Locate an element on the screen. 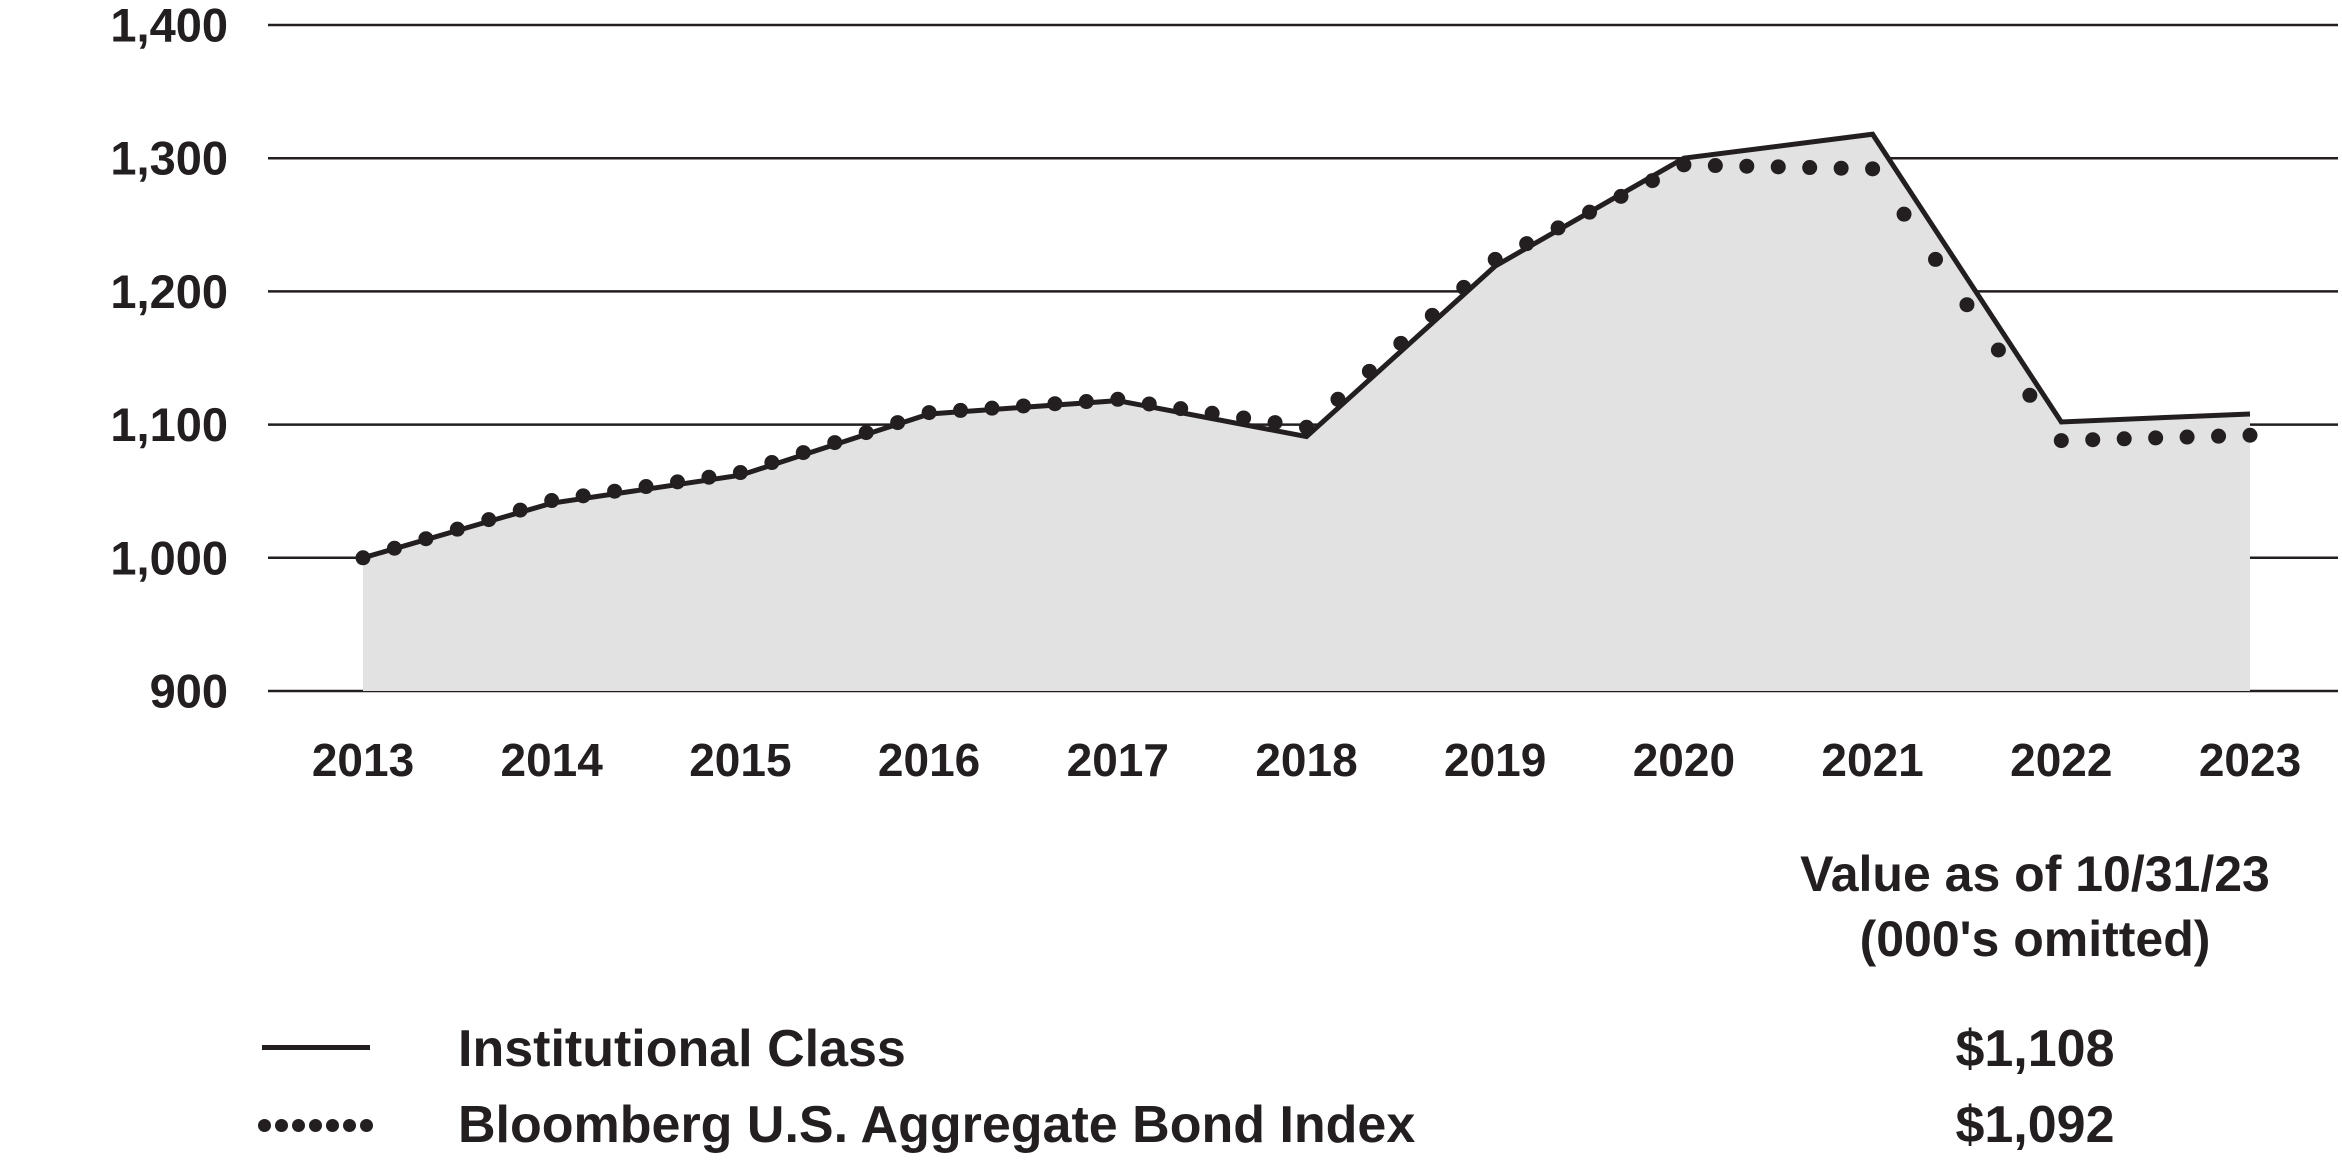  legend-value-institutional-class: $1,108 is located at coordinates (2035, 1049).